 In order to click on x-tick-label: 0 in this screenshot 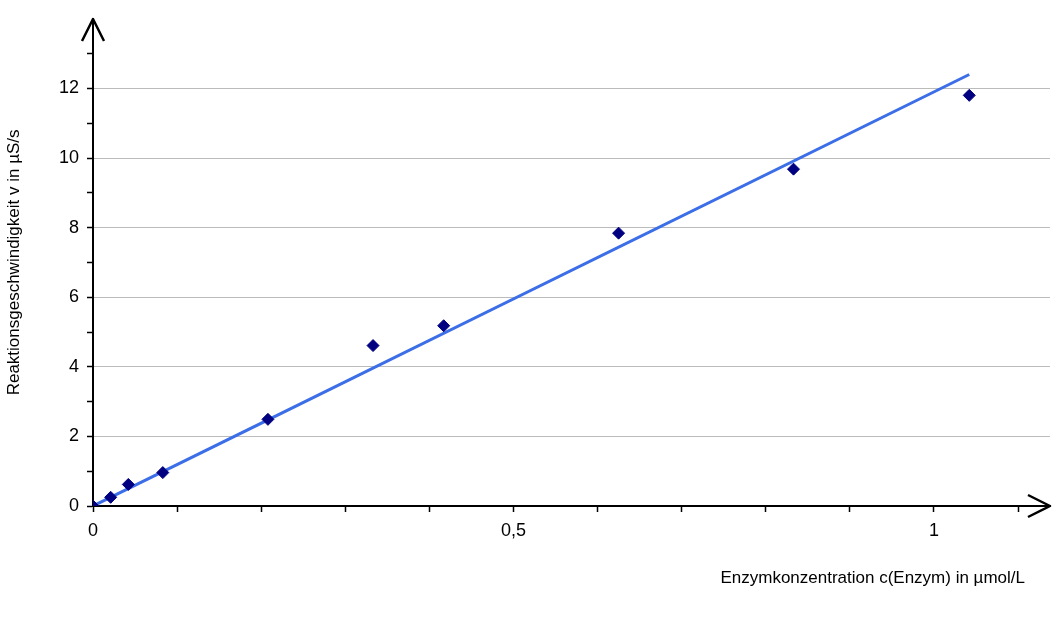, I will do `click(93, 529)`.